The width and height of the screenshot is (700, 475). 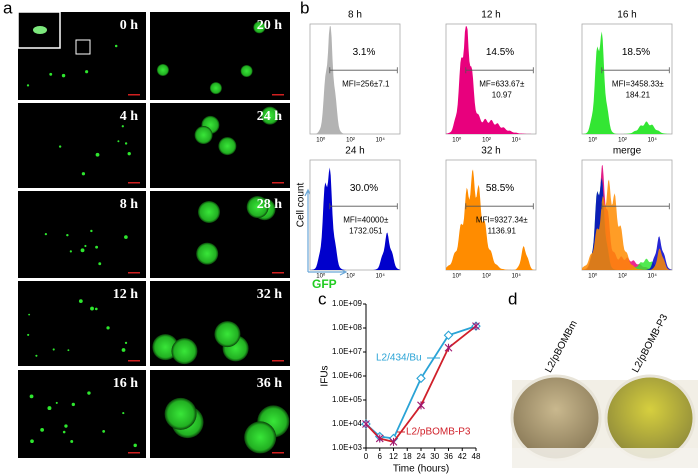 What do you see at coordinates (380, 456) in the screenshot?
I see `x-tick-label: 6` at bounding box center [380, 456].